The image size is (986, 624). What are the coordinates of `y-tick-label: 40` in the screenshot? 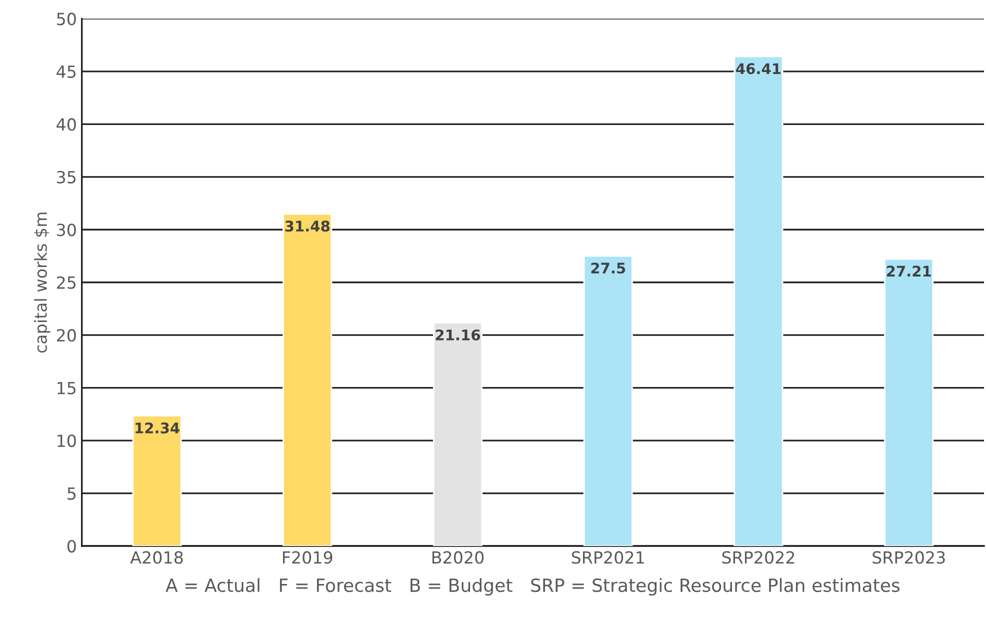 It's located at (66, 124).